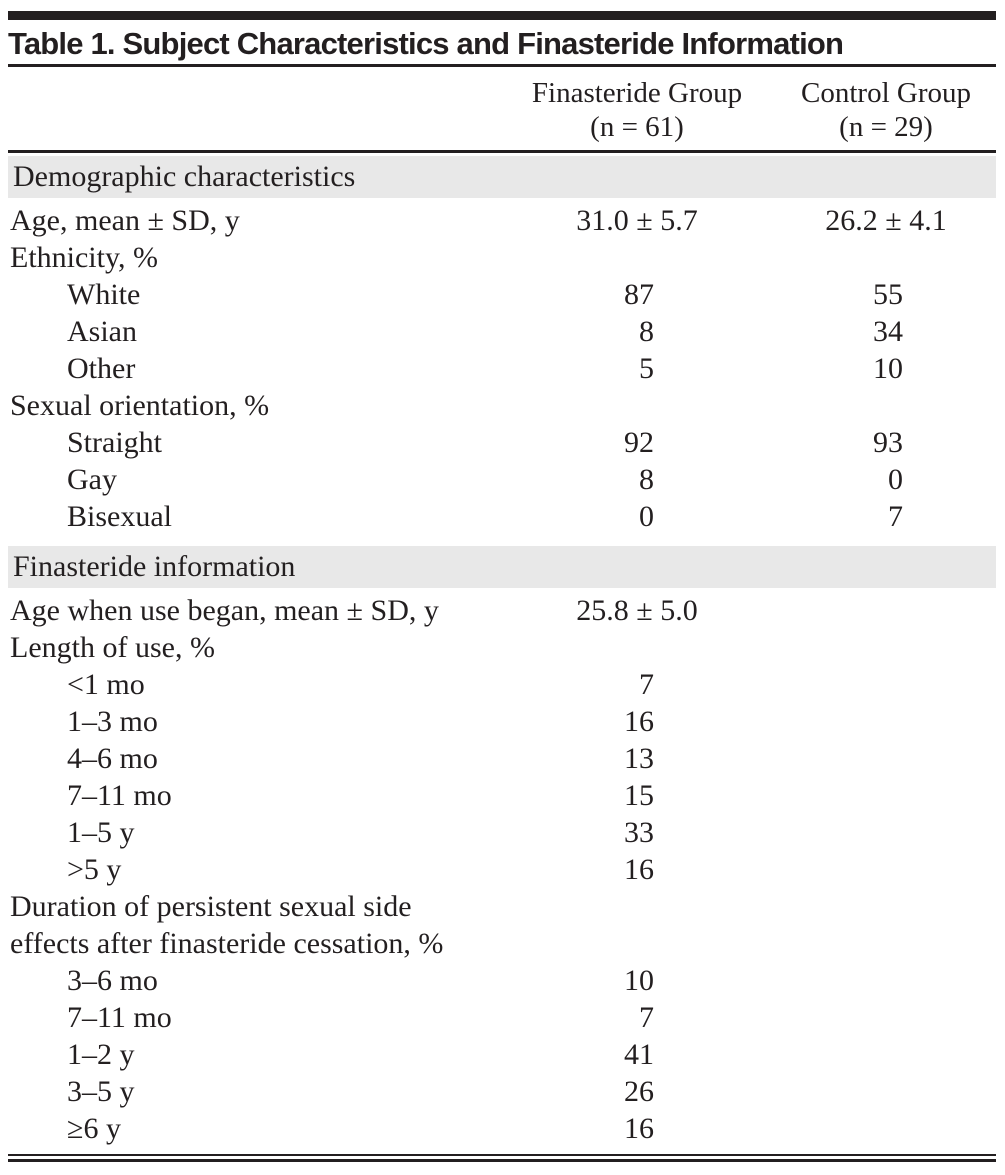 The image size is (1005, 1175). I want to click on value-cell-finasteride: 26, so click(637, 1091).